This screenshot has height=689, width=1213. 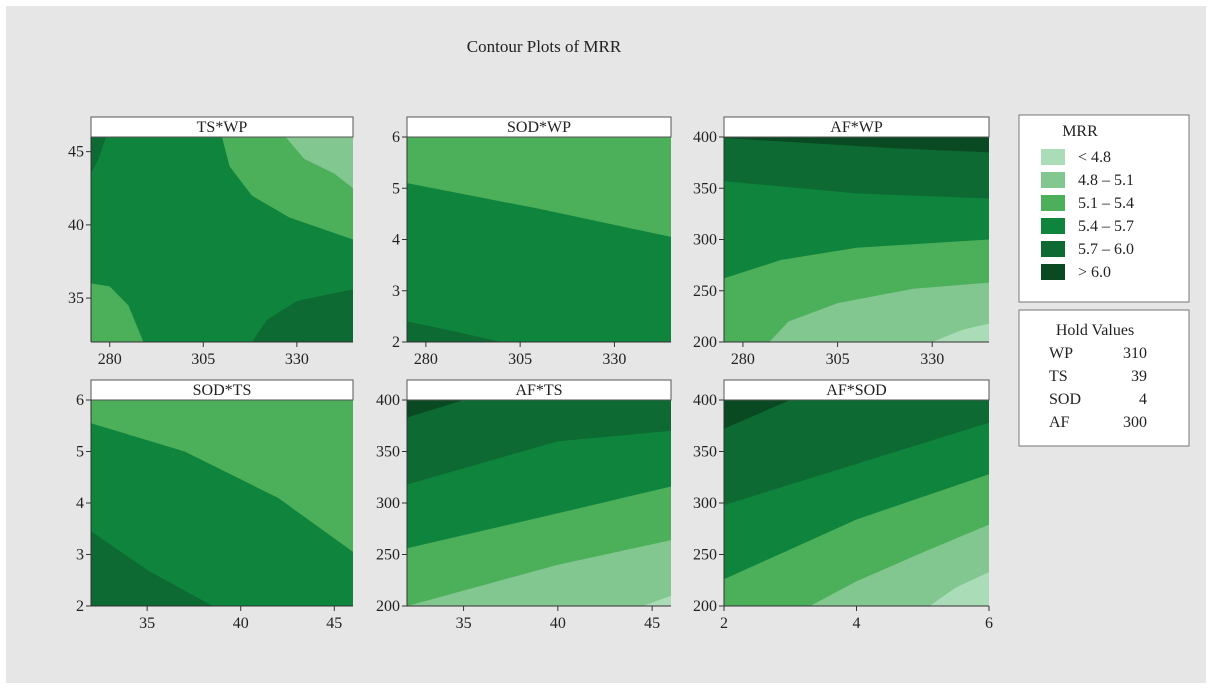 What do you see at coordinates (558, 623) in the screenshot?
I see `x-tick-label: 40` at bounding box center [558, 623].